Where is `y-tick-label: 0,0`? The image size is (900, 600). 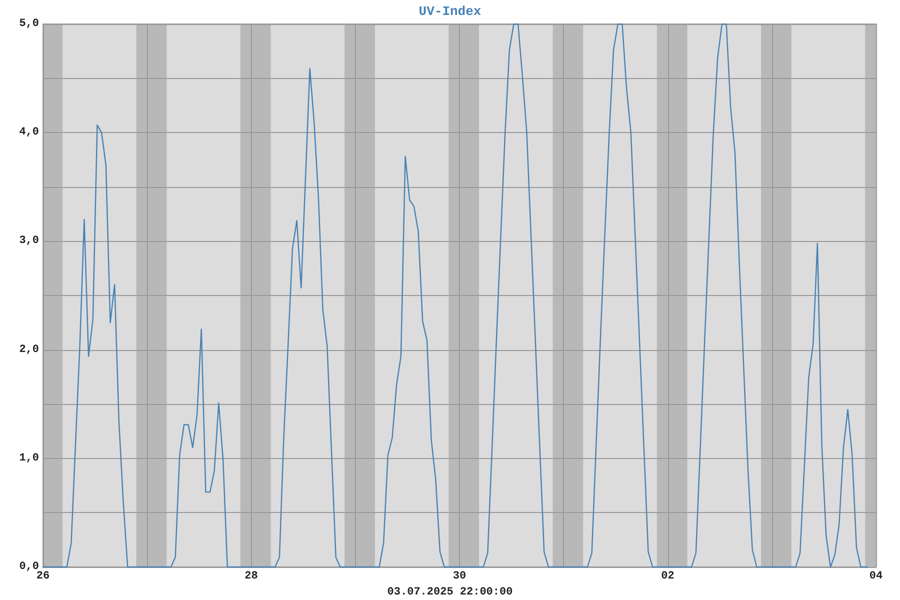 y-tick-label: 0,0 is located at coordinates (29, 567).